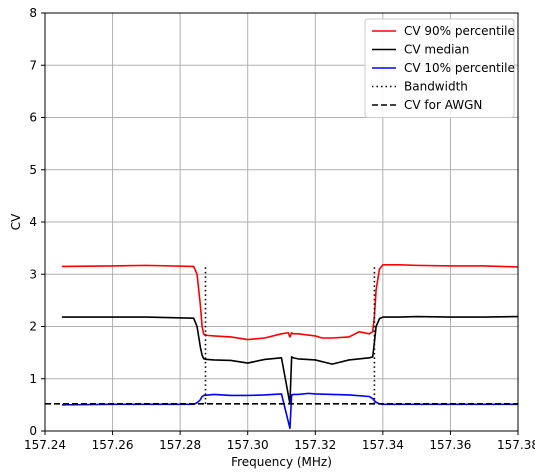  I want to click on x-axis-label: Frequency (MHz), so click(281, 462).